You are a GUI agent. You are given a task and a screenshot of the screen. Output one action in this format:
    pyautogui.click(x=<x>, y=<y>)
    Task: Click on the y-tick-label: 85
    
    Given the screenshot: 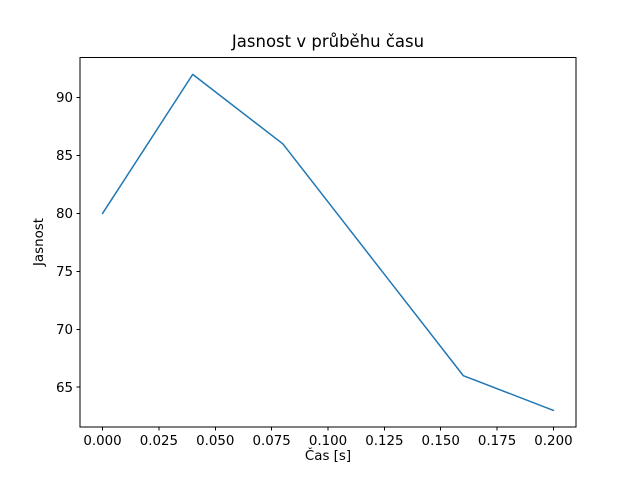 What is the action you would take?
    pyautogui.click(x=64, y=156)
    